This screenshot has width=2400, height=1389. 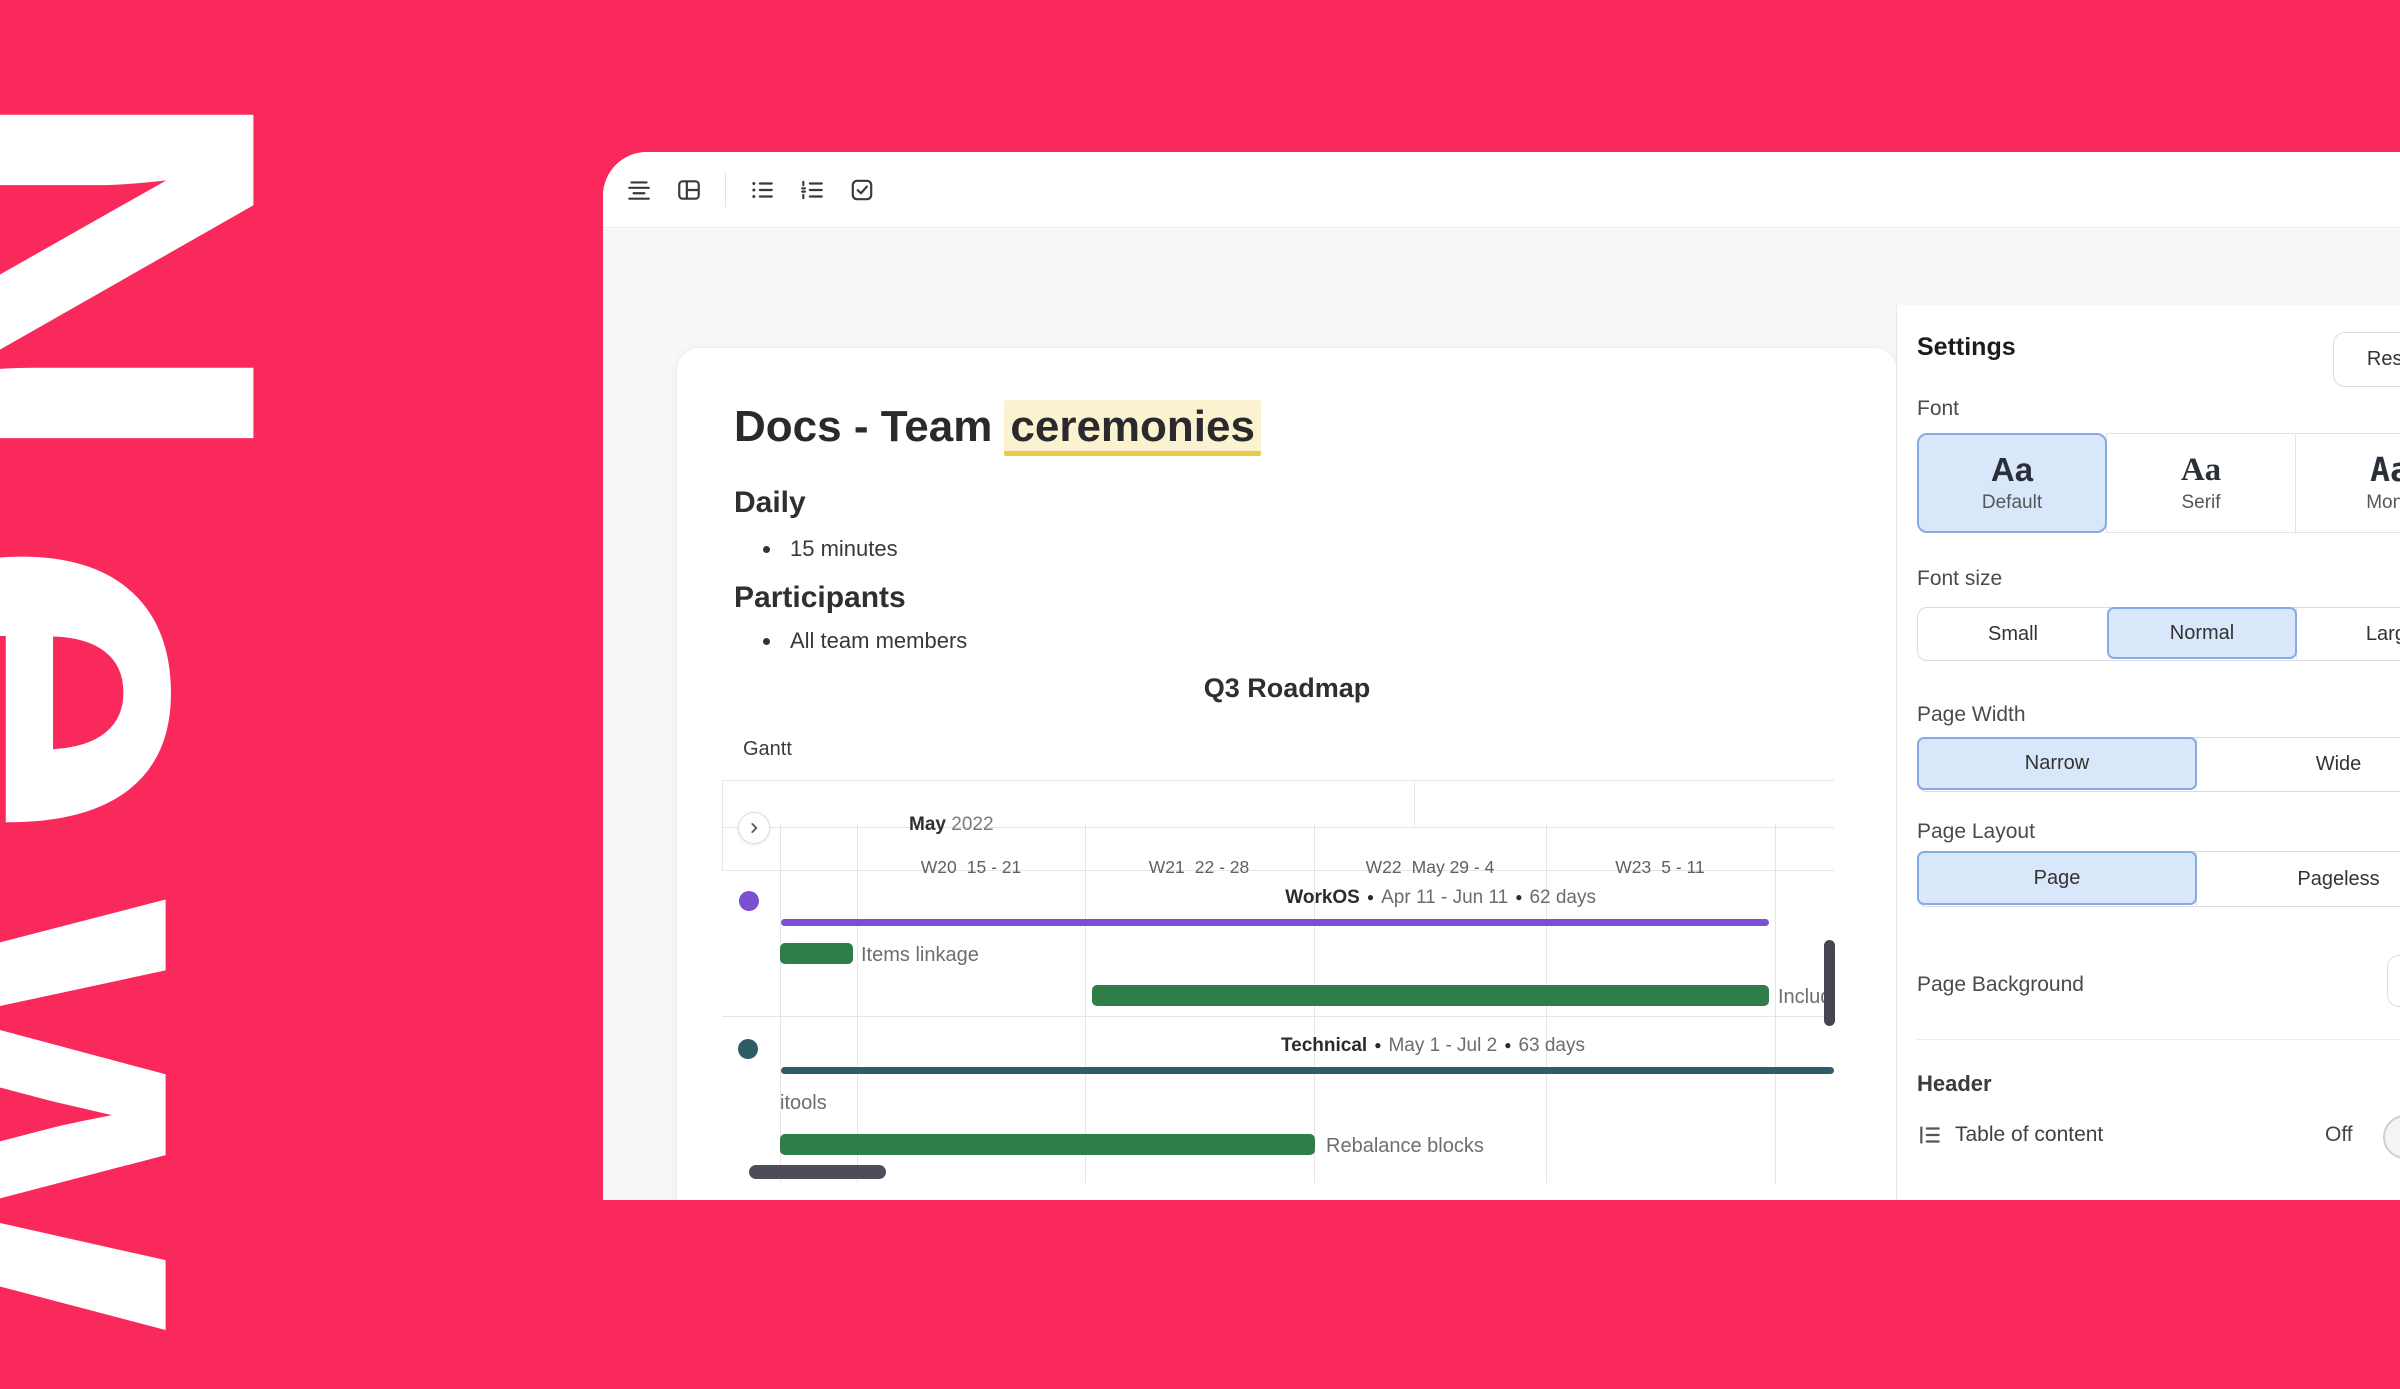 I want to click on page-width-wide: Wide, so click(x=2298, y=764).